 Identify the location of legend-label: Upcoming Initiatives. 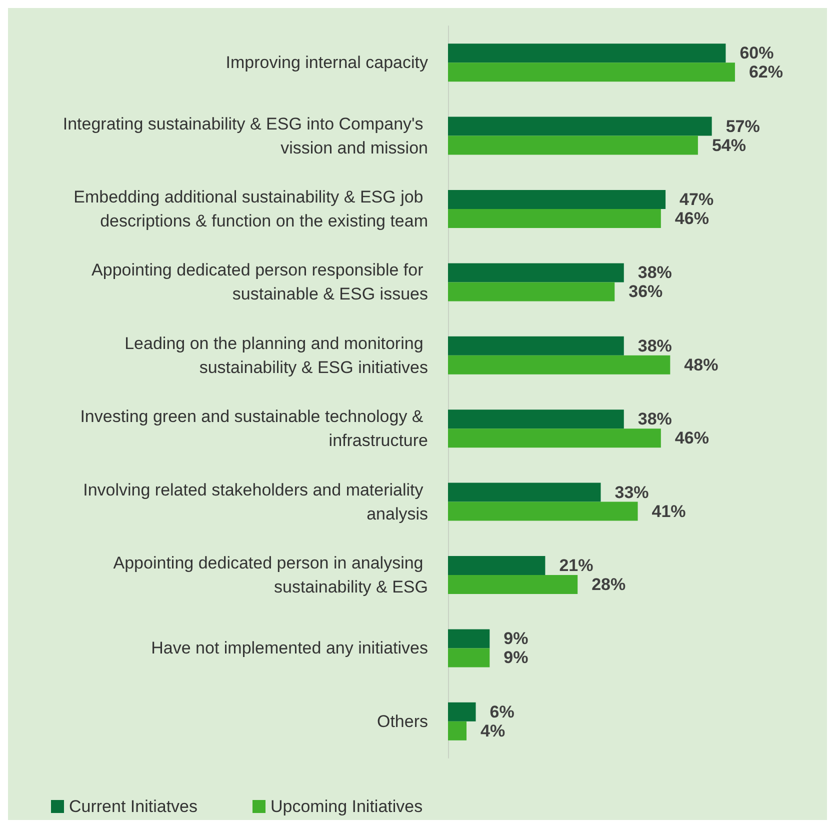
(346, 806).